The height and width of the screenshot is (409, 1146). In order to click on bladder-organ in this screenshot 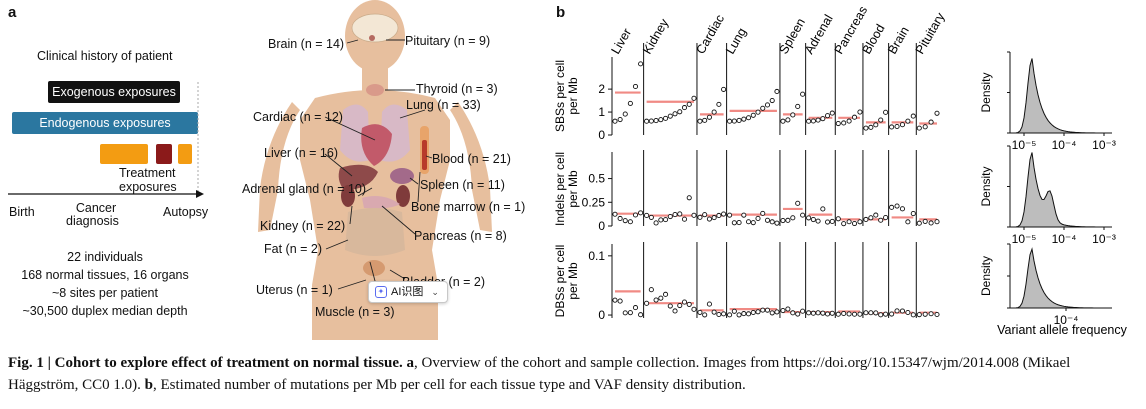, I will do `click(374, 268)`.